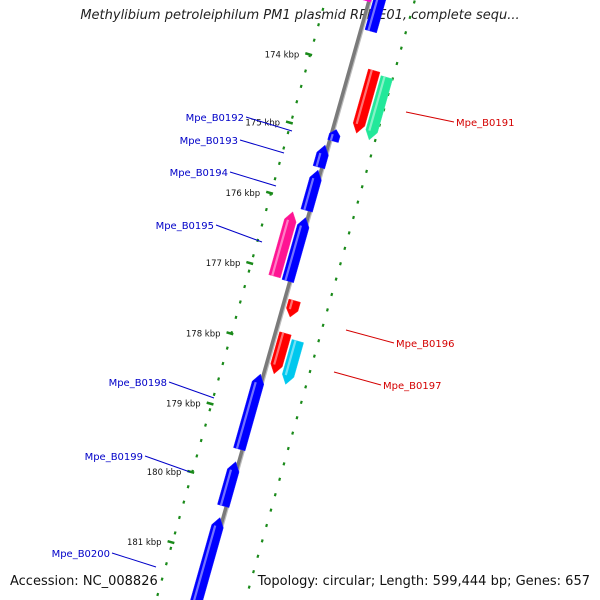 Image resolution: width=600 pixels, height=600 pixels. I want to click on gene-label: Mpe_B0193, so click(209, 141).